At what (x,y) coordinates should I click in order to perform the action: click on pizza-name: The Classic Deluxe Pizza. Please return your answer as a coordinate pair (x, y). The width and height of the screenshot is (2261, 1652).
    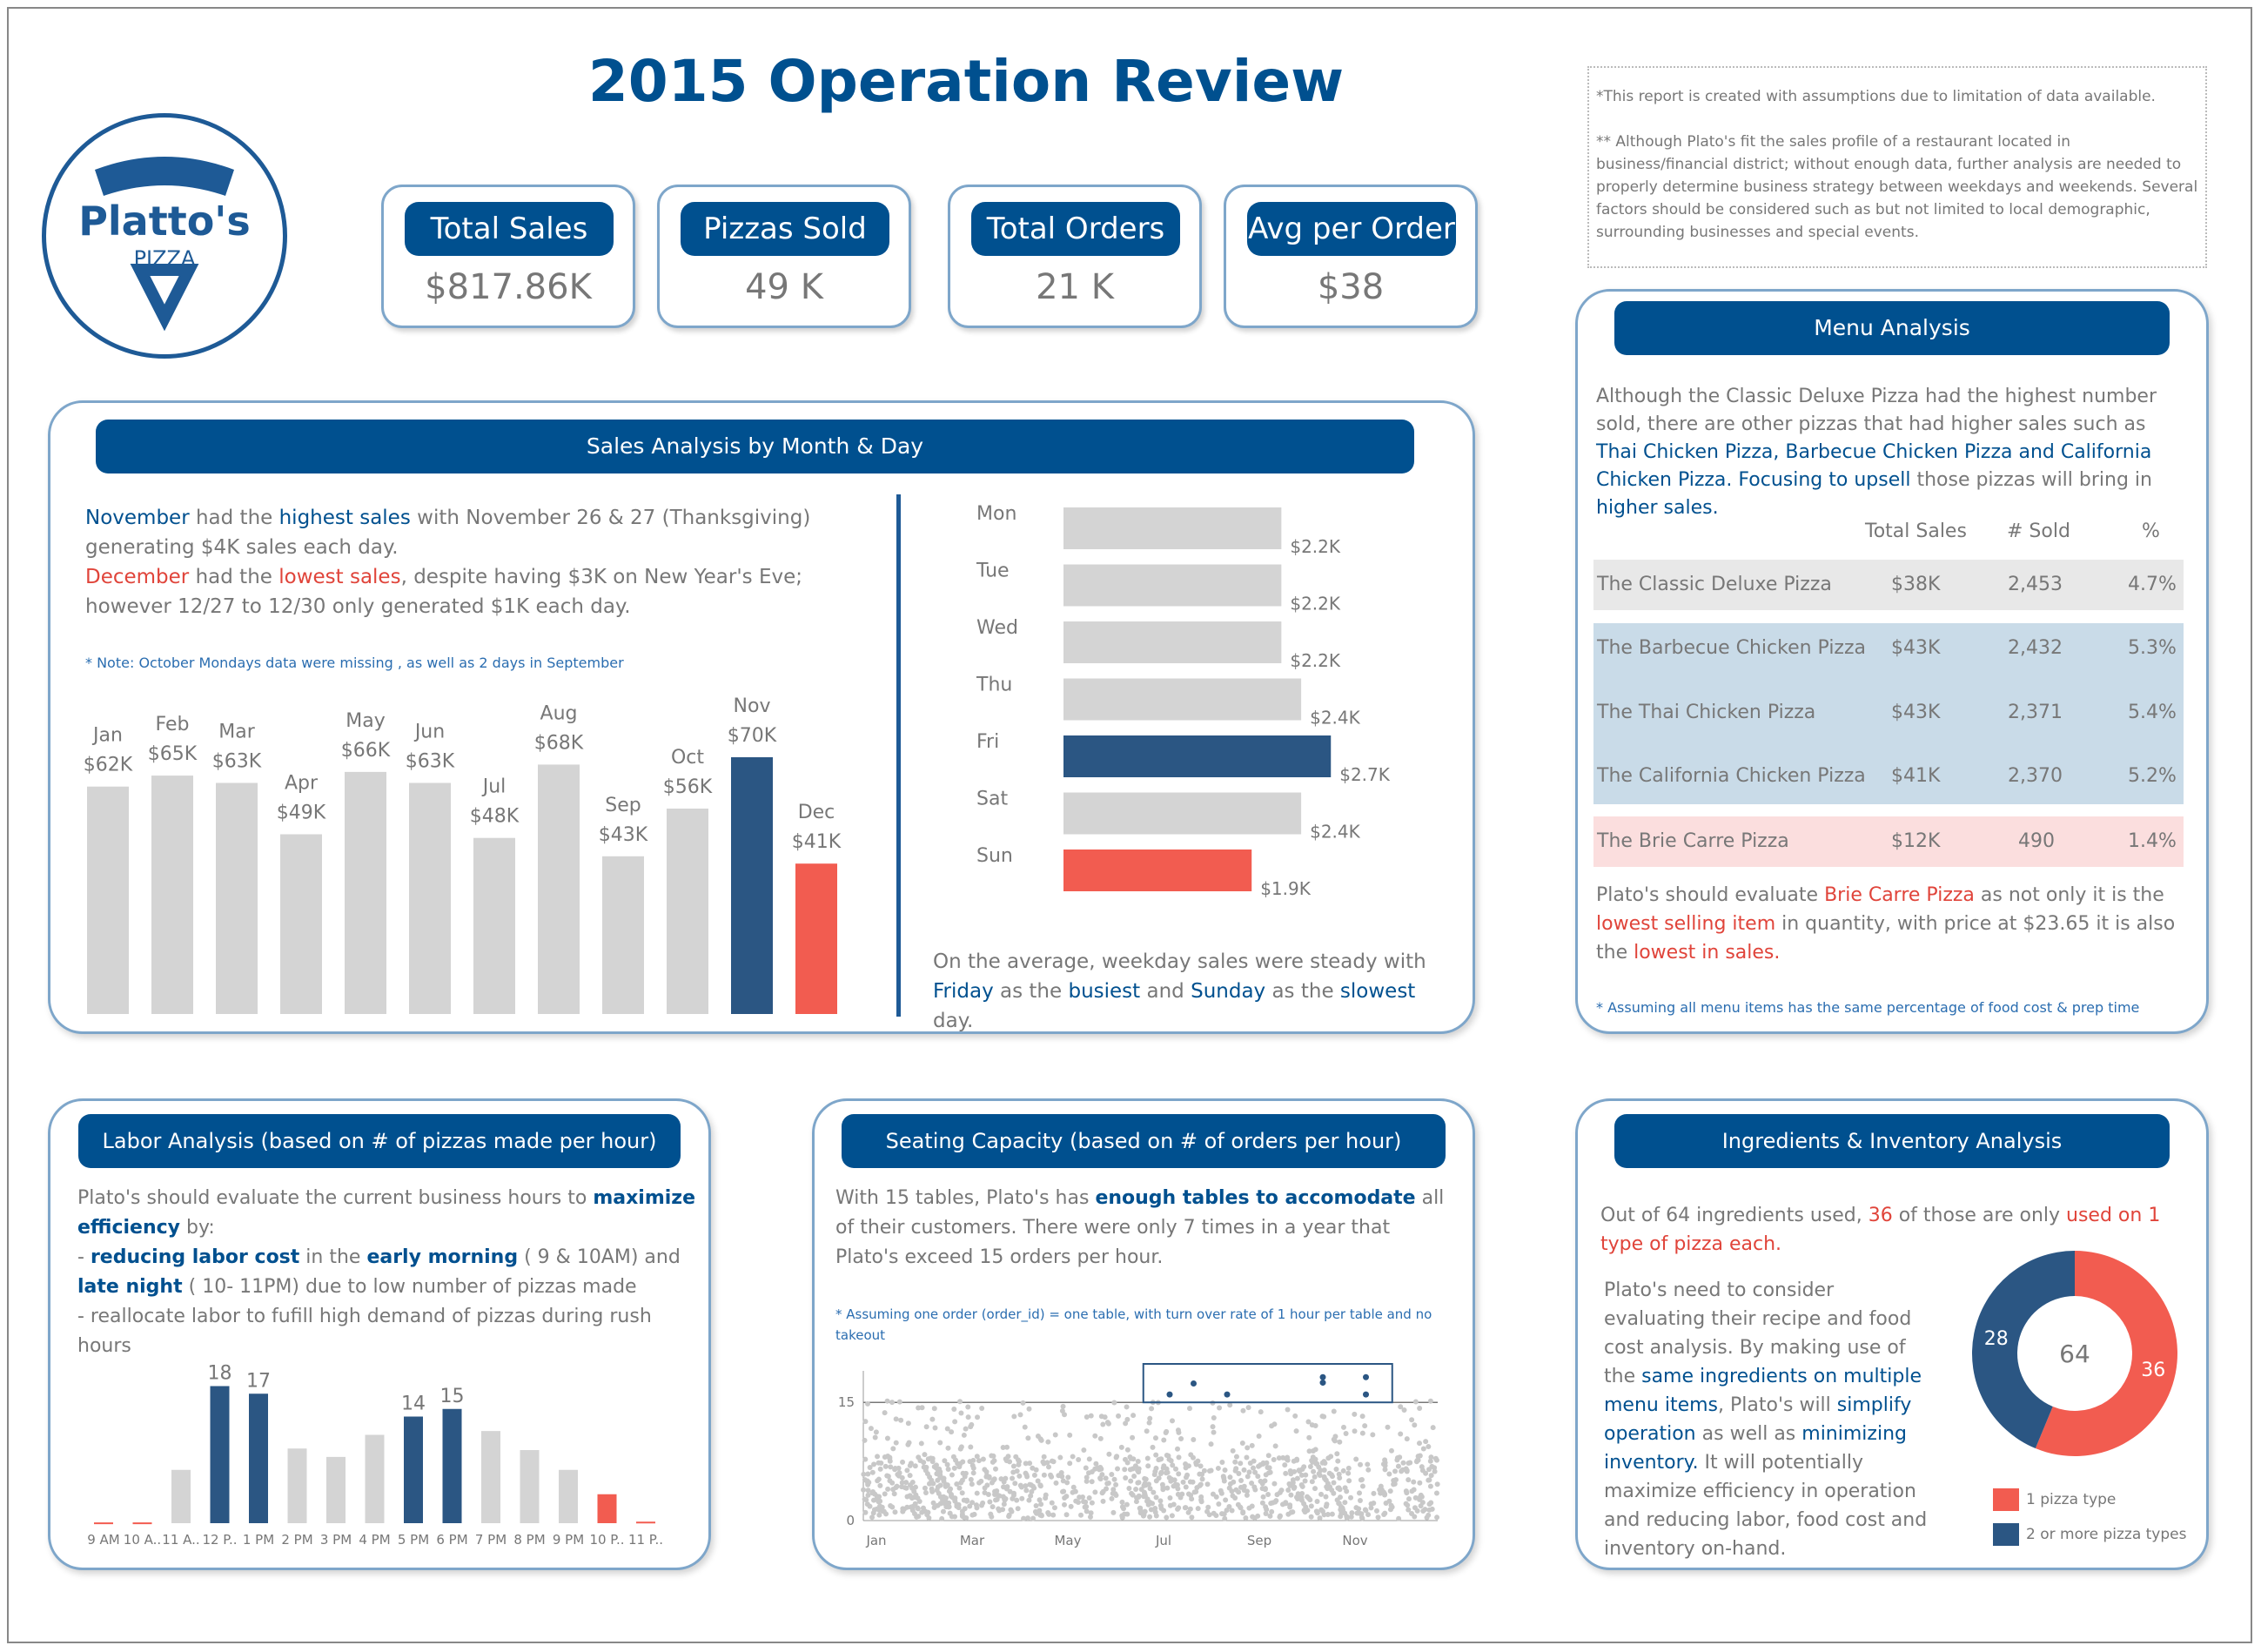
    Looking at the image, I should click on (1714, 585).